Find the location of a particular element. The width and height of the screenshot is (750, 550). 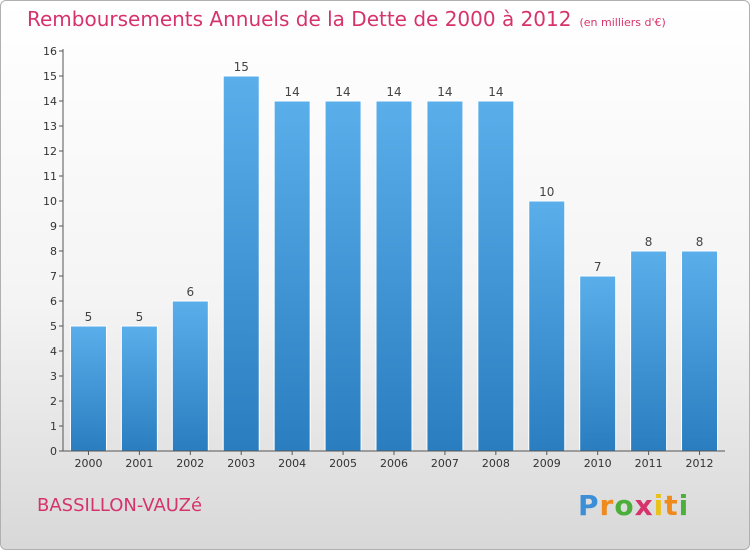

y-tick-label: 3 is located at coordinates (53, 376).